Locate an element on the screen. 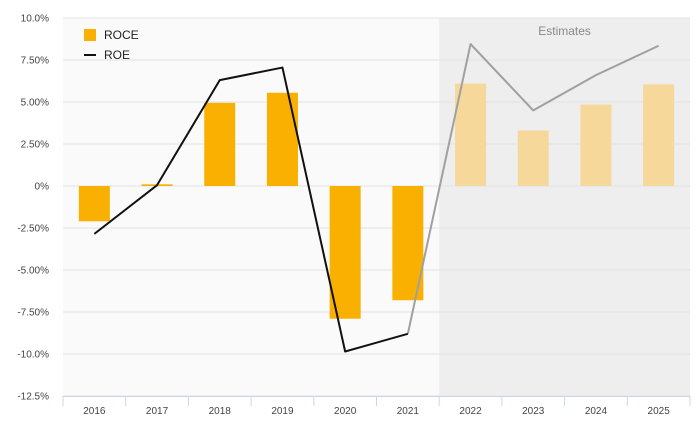 This screenshot has height=433, width=700. roce-bar-2018 is located at coordinates (220, 144).